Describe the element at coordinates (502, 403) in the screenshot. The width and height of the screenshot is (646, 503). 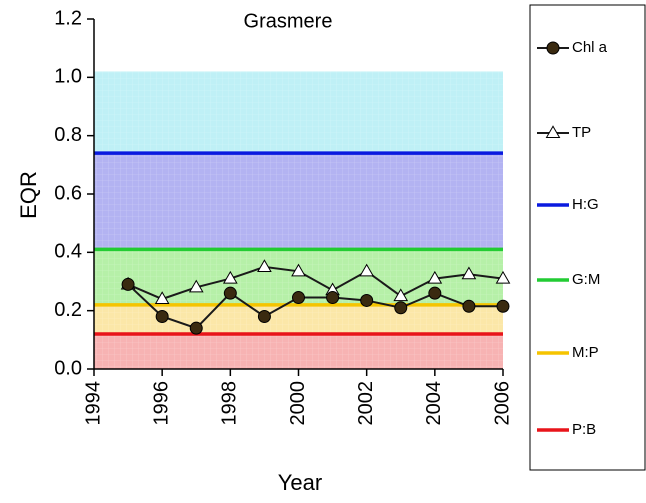
I see `x-tick-label: 2006` at that location.